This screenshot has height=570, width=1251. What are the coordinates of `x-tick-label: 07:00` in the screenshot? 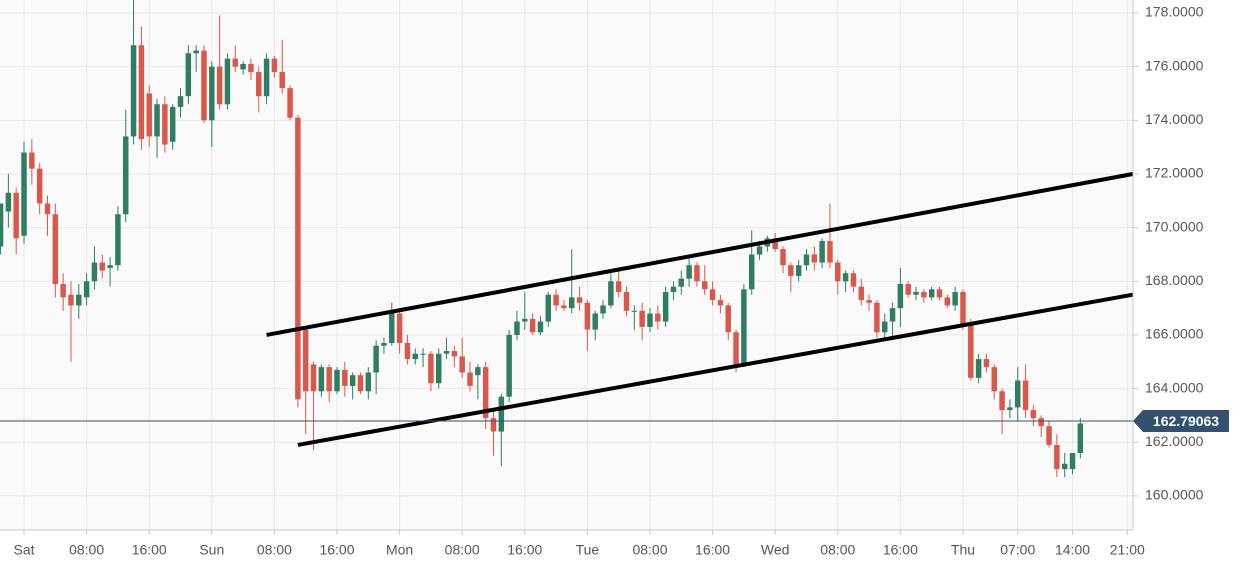 It's located at (1017, 550).